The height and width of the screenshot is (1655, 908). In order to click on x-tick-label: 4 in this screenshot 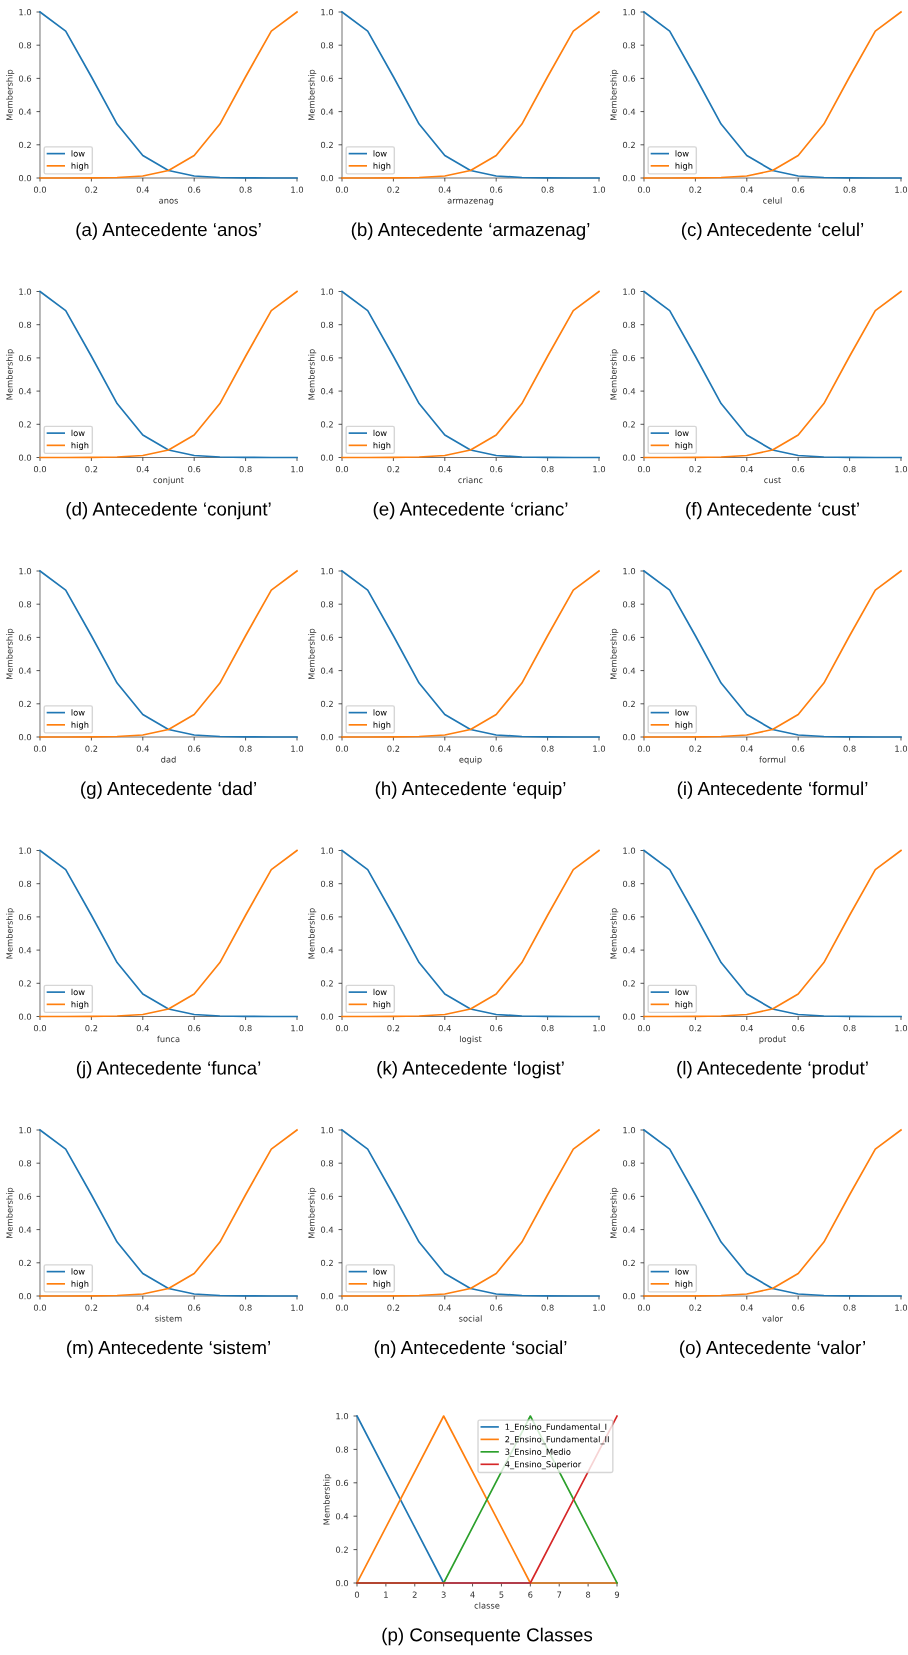, I will do `click(472, 1594)`.